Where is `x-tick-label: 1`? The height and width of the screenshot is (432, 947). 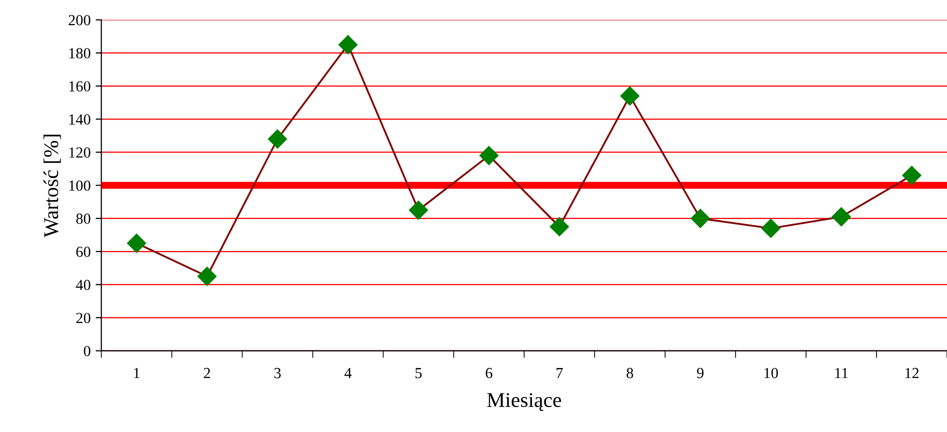
x-tick-label: 1 is located at coordinates (137, 373).